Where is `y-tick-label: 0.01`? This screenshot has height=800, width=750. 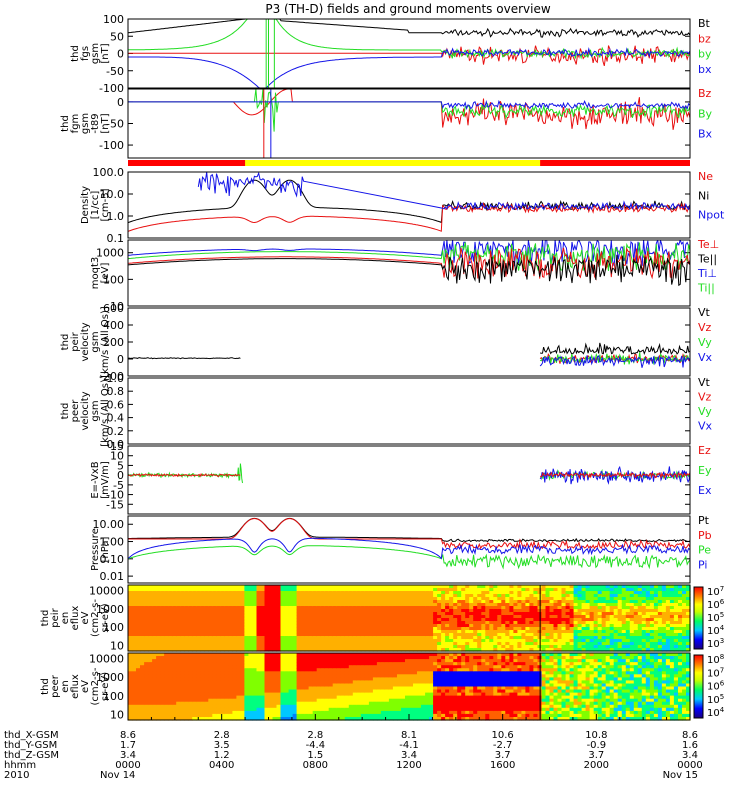
y-tick-label: 0.01 is located at coordinates (112, 576).